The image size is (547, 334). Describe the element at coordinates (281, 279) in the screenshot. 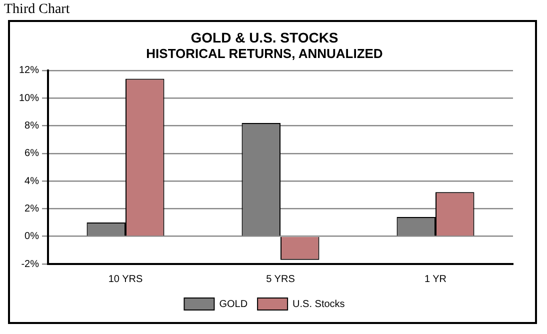

I see `x-tick-label: 5 YRS` at that location.